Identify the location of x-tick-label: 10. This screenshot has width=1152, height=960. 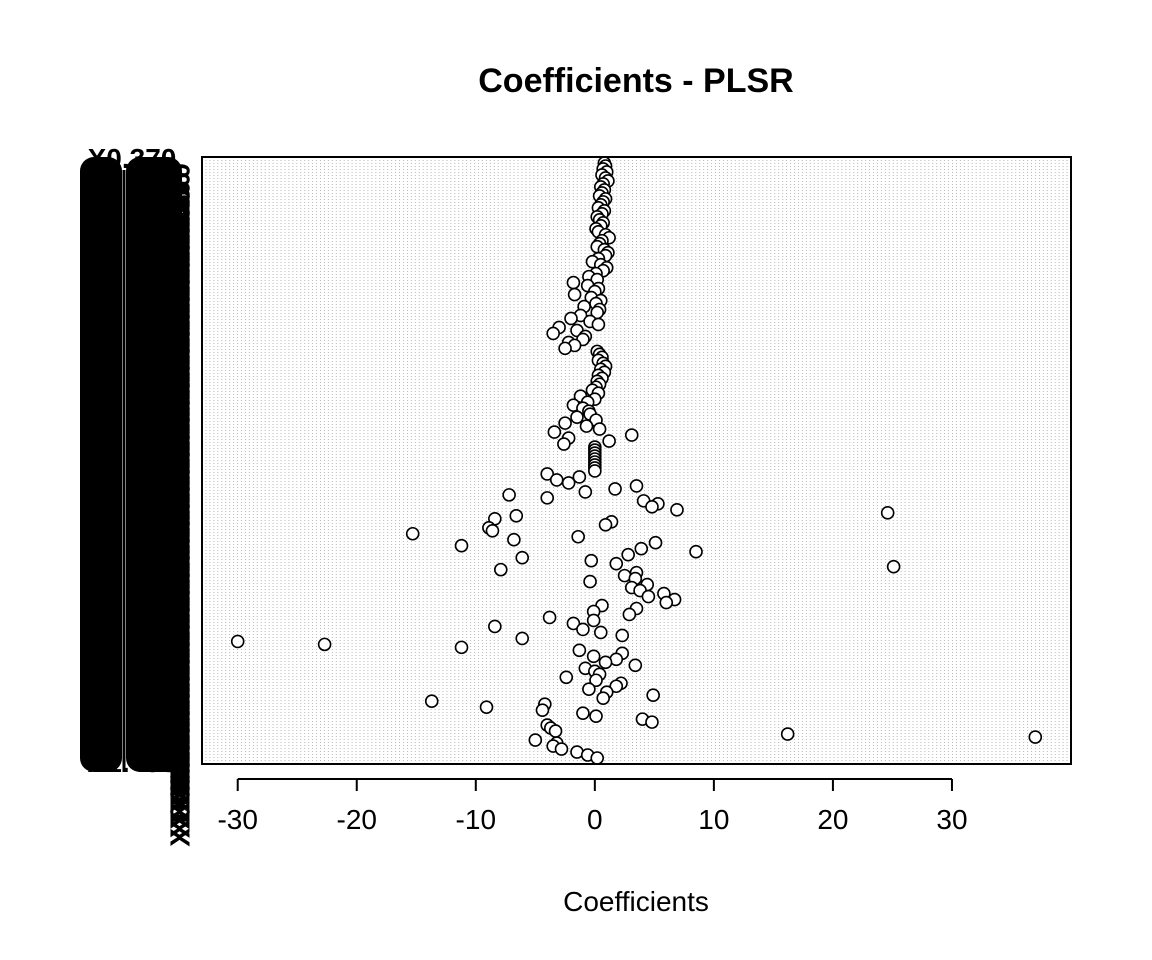
(713, 819).